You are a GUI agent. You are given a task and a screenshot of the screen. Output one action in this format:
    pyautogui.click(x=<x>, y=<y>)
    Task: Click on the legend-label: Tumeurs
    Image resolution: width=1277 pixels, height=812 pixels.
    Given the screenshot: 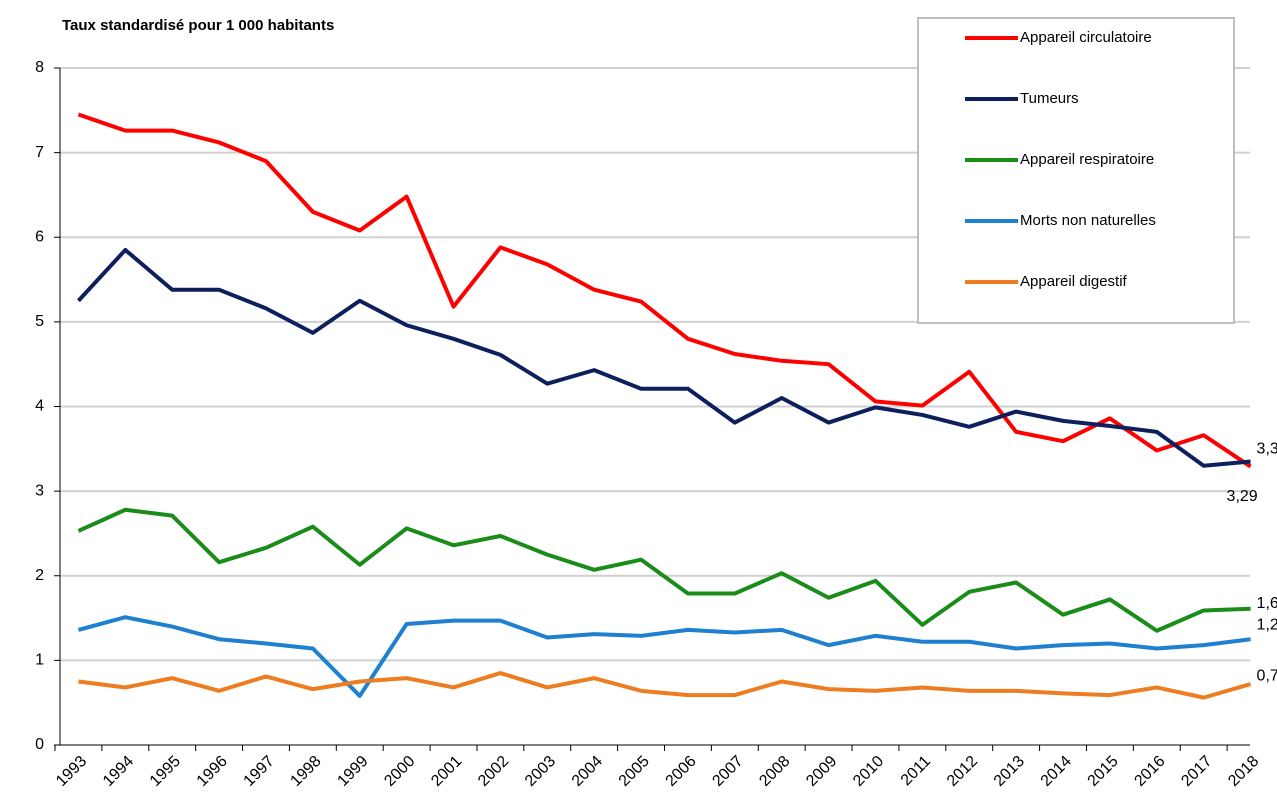 What is the action you would take?
    pyautogui.click(x=1049, y=98)
    